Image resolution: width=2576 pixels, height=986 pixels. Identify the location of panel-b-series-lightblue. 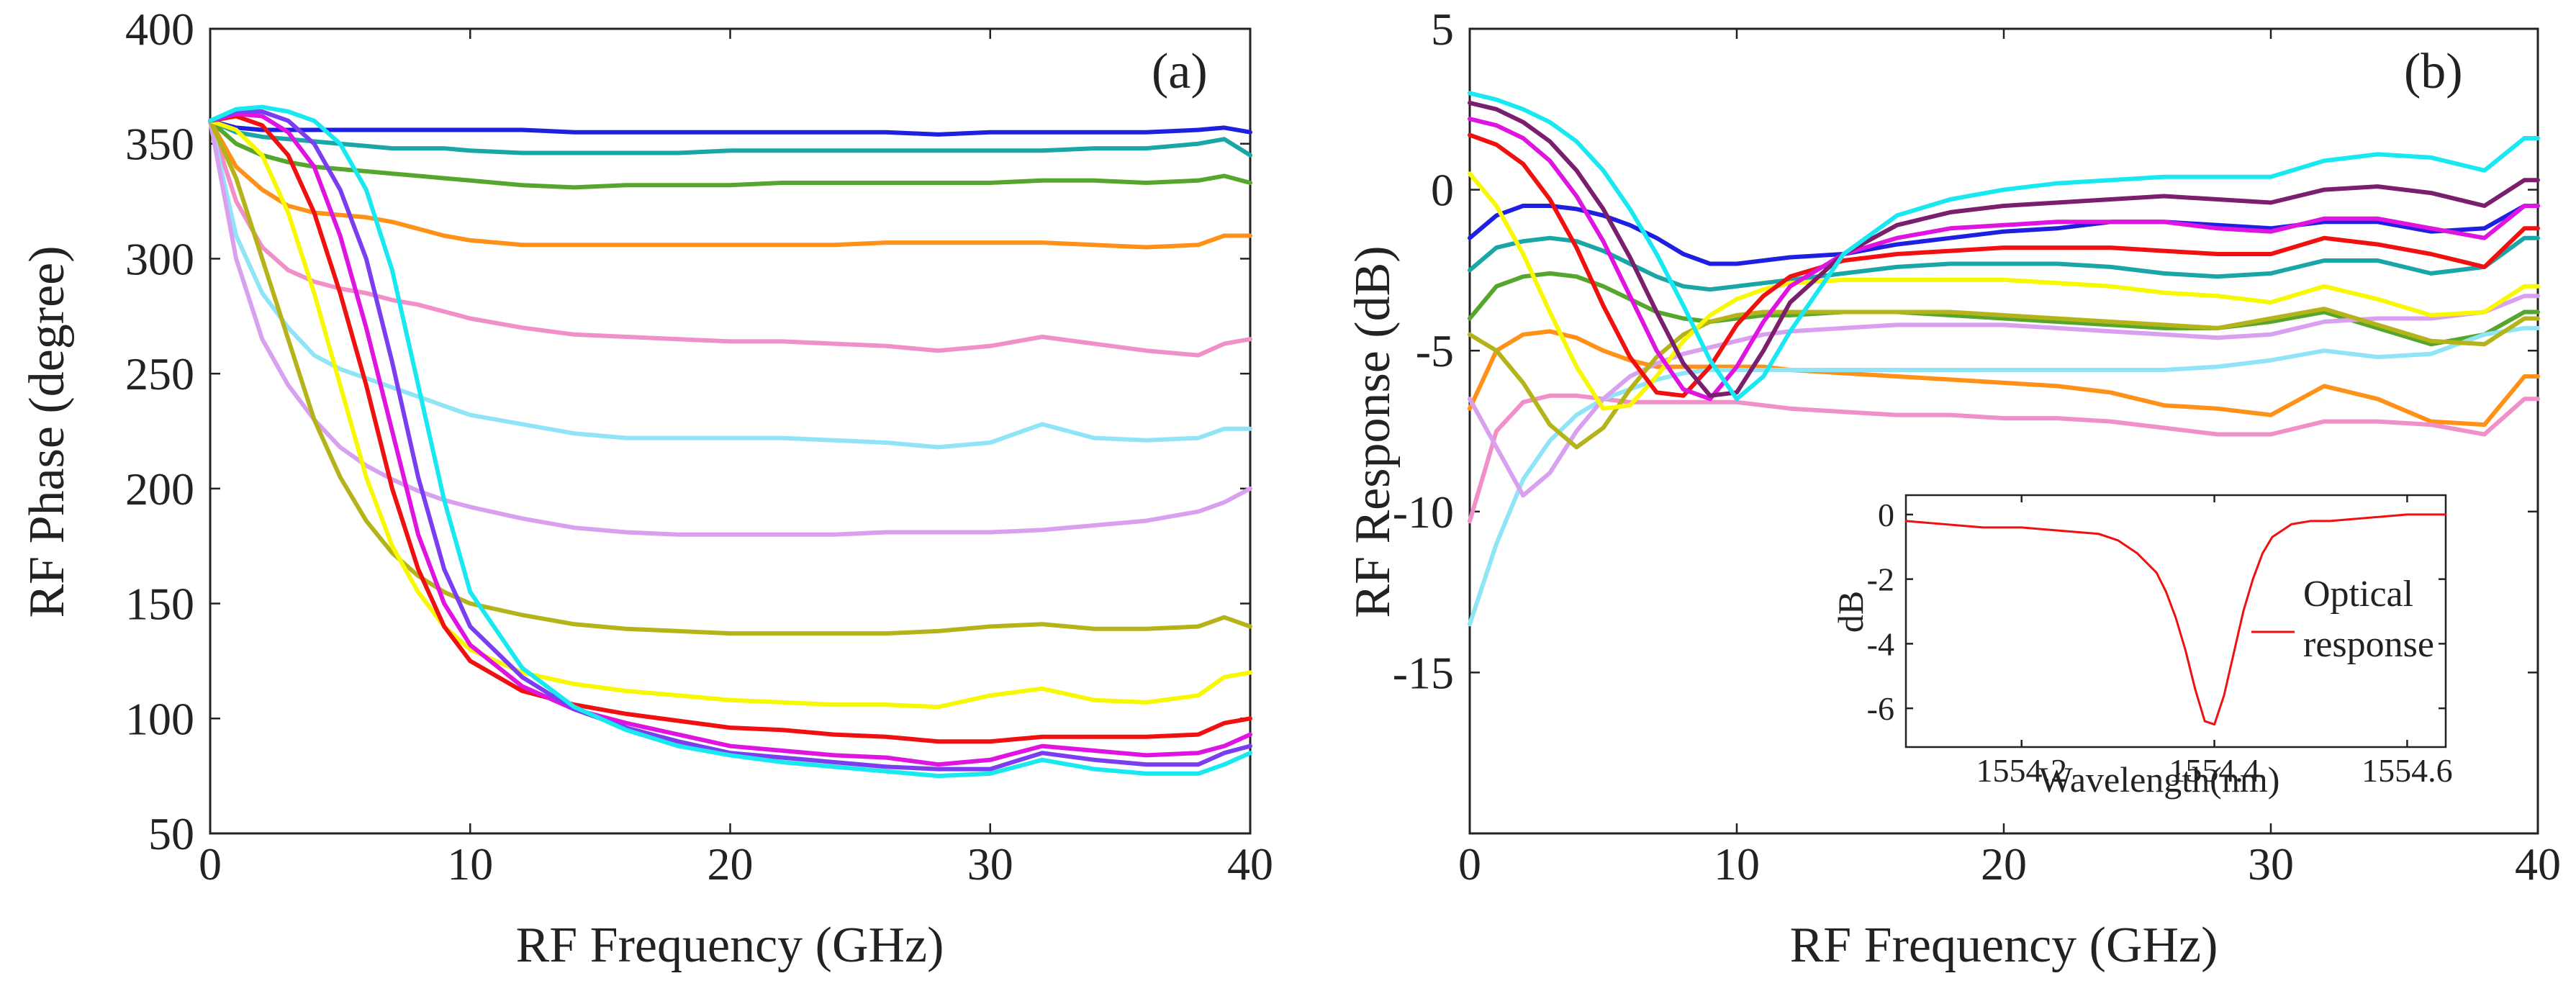
(2004, 476).